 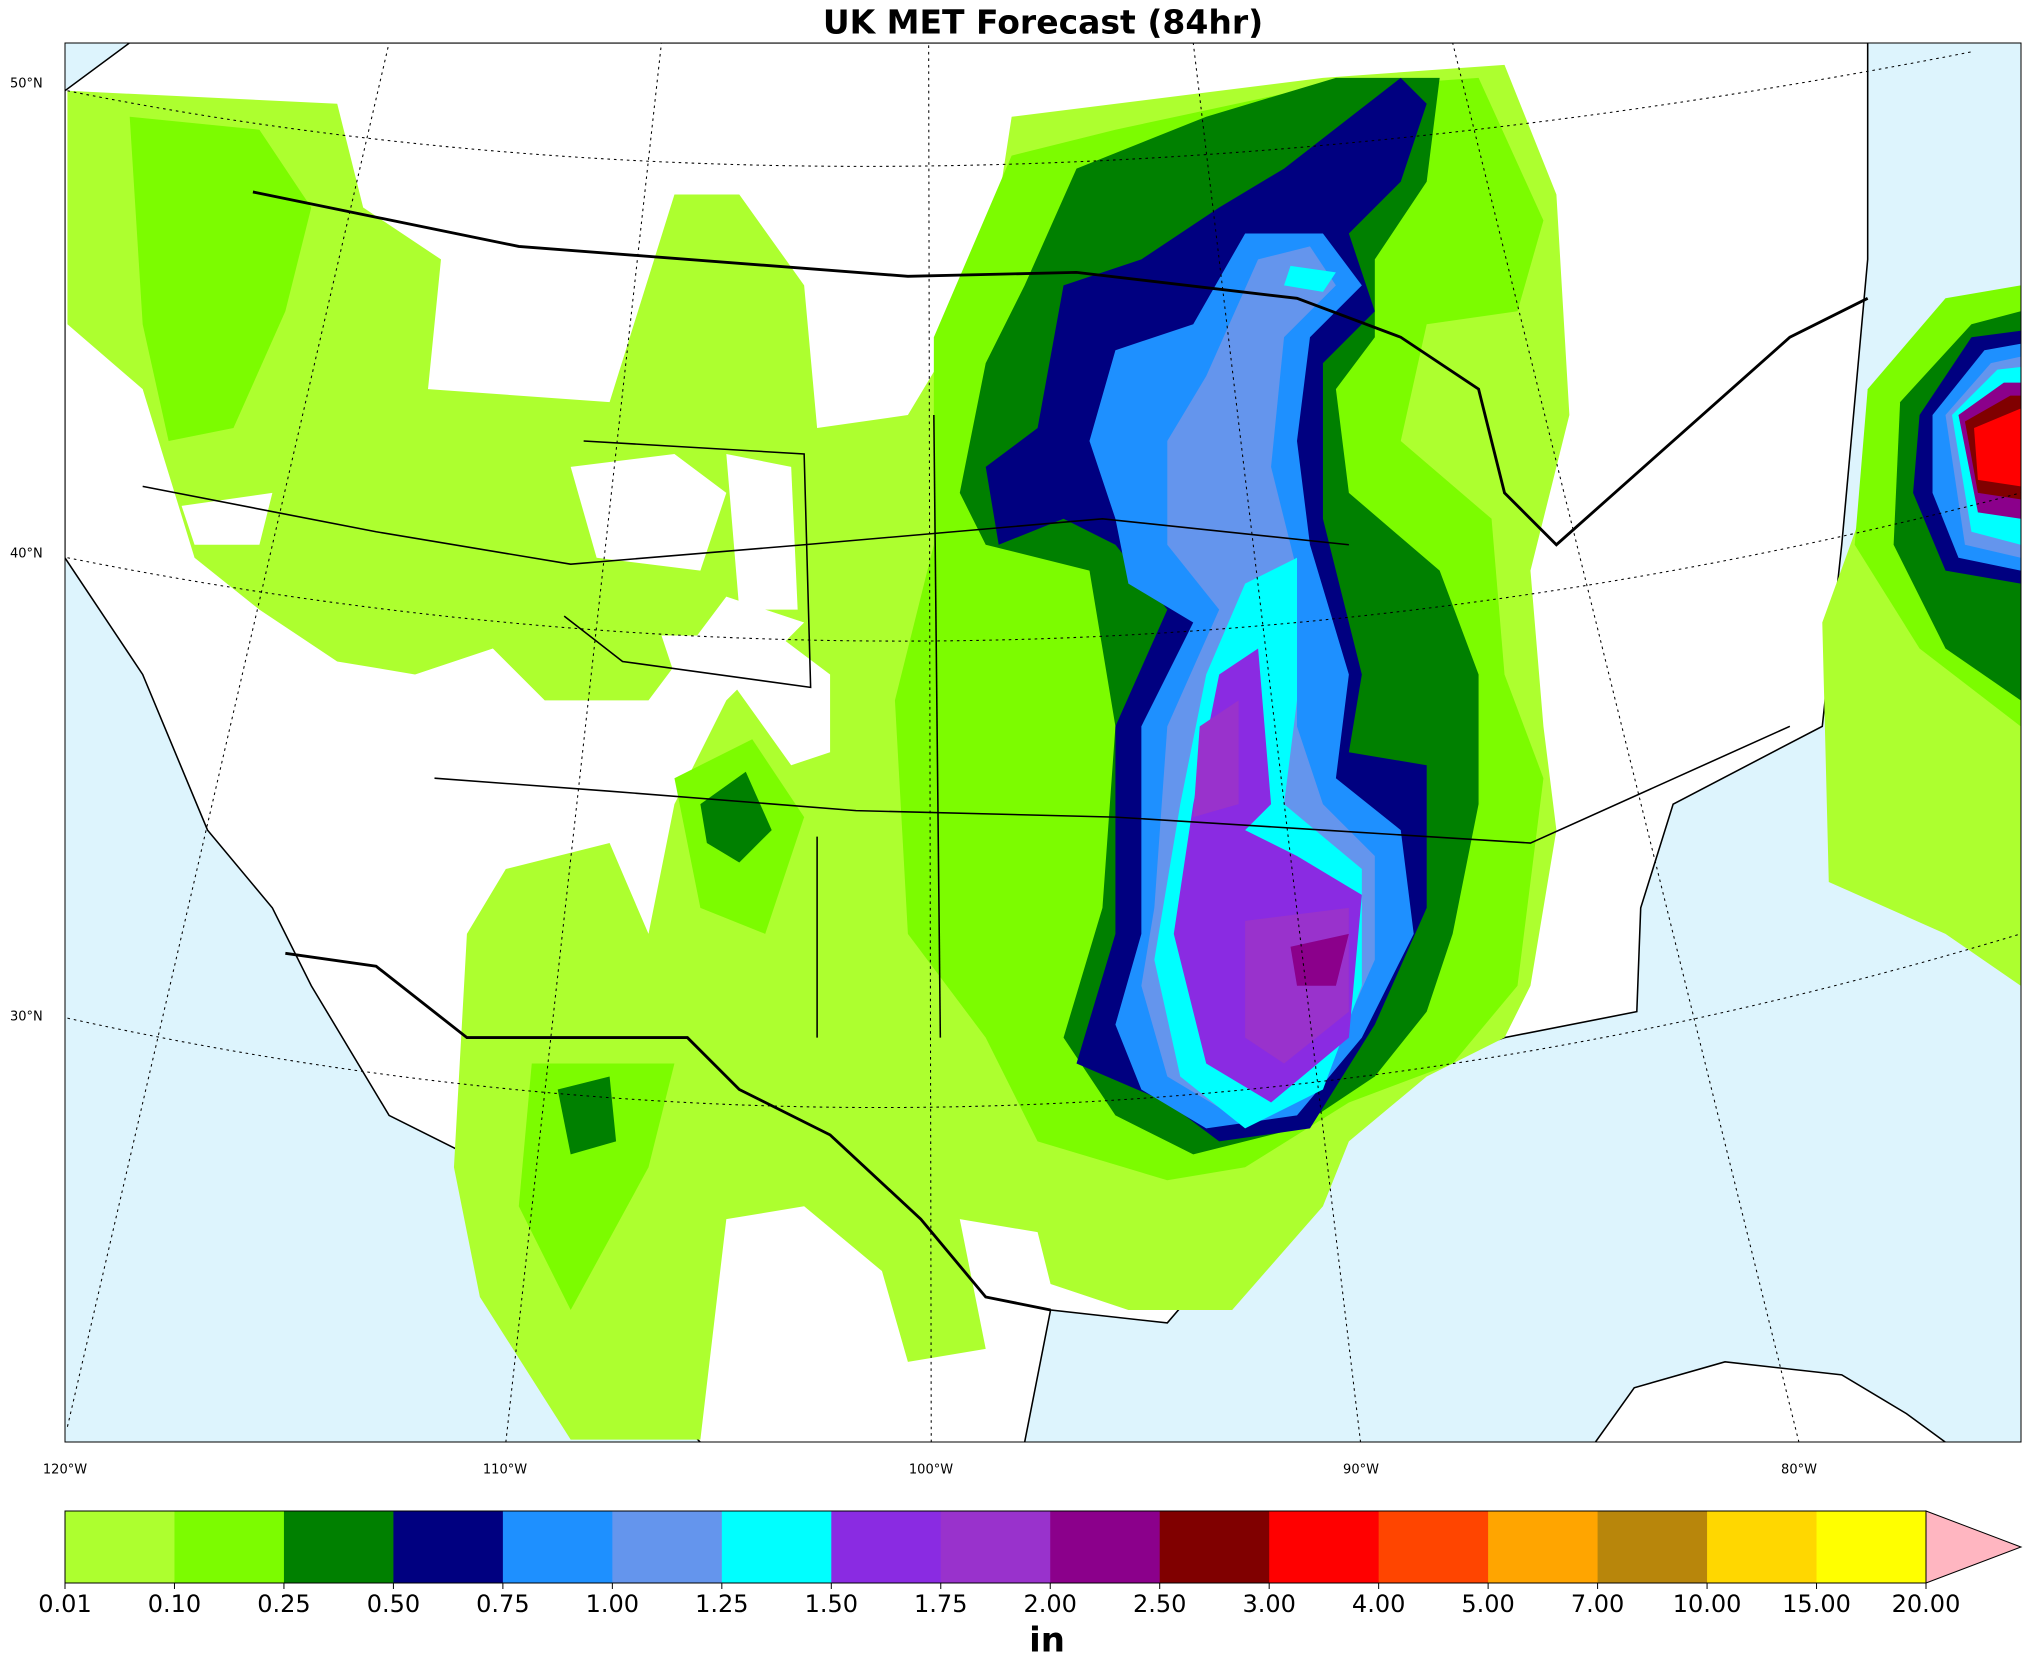 I want to click on colorbar-unit: in, so click(x=1047, y=1641).